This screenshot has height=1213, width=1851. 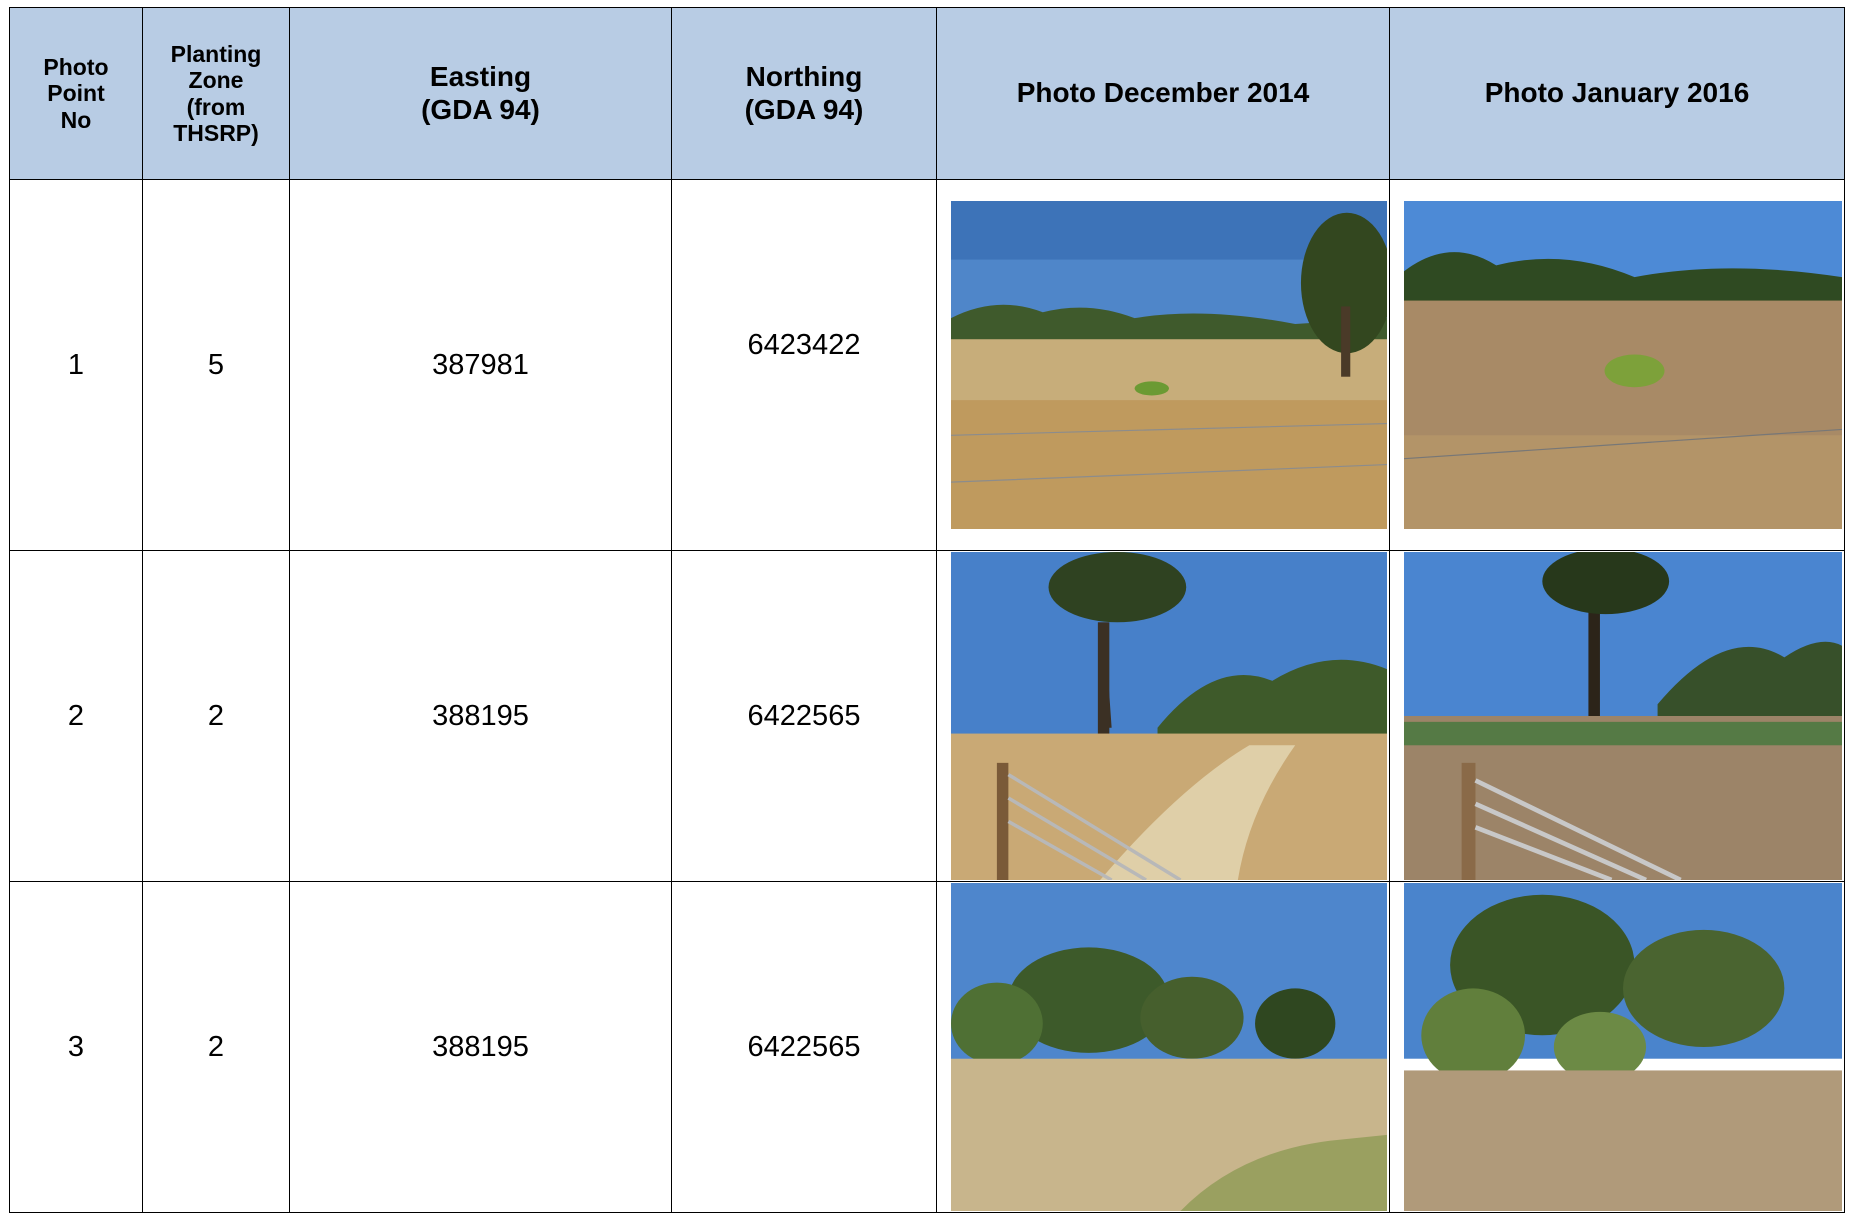 I want to click on header-cell: Northing (GDA 94), so click(x=804, y=93).